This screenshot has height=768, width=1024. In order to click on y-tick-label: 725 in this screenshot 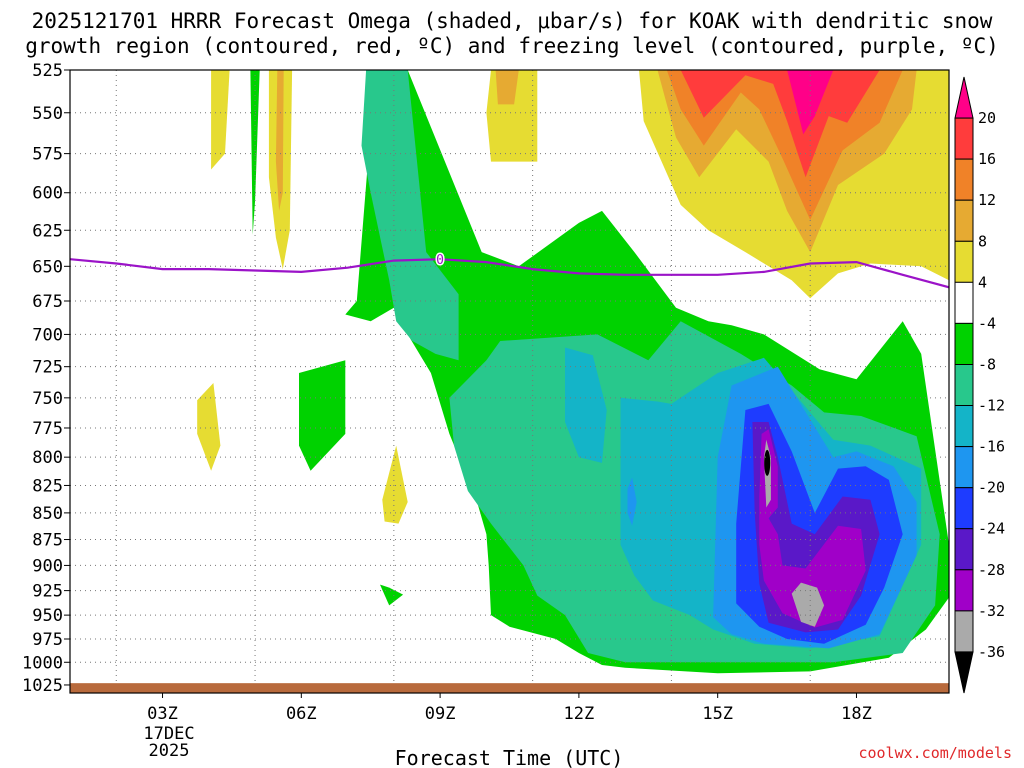, I will do `click(47, 368)`.